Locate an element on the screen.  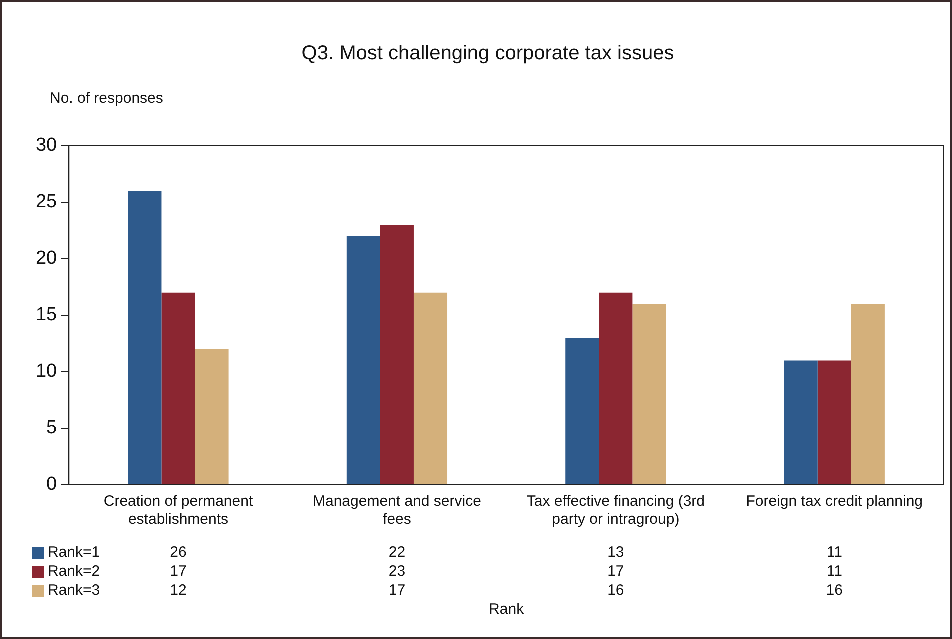
chart-title: Q3. Most challenging corporate tax issues is located at coordinates (488, 53).